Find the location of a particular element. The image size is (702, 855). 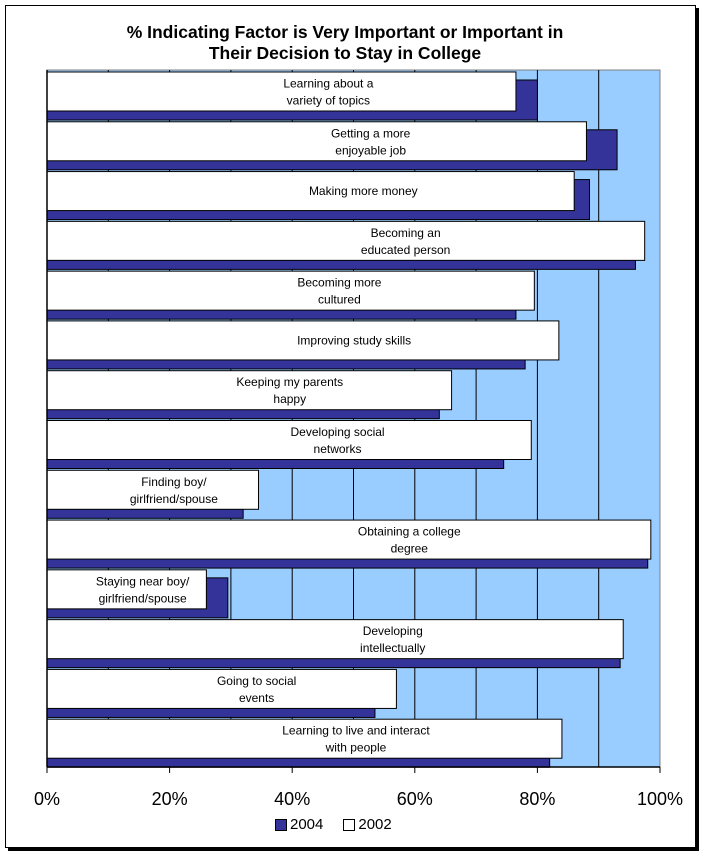

category-label: Becoming an is located at coordinates (406, 233).